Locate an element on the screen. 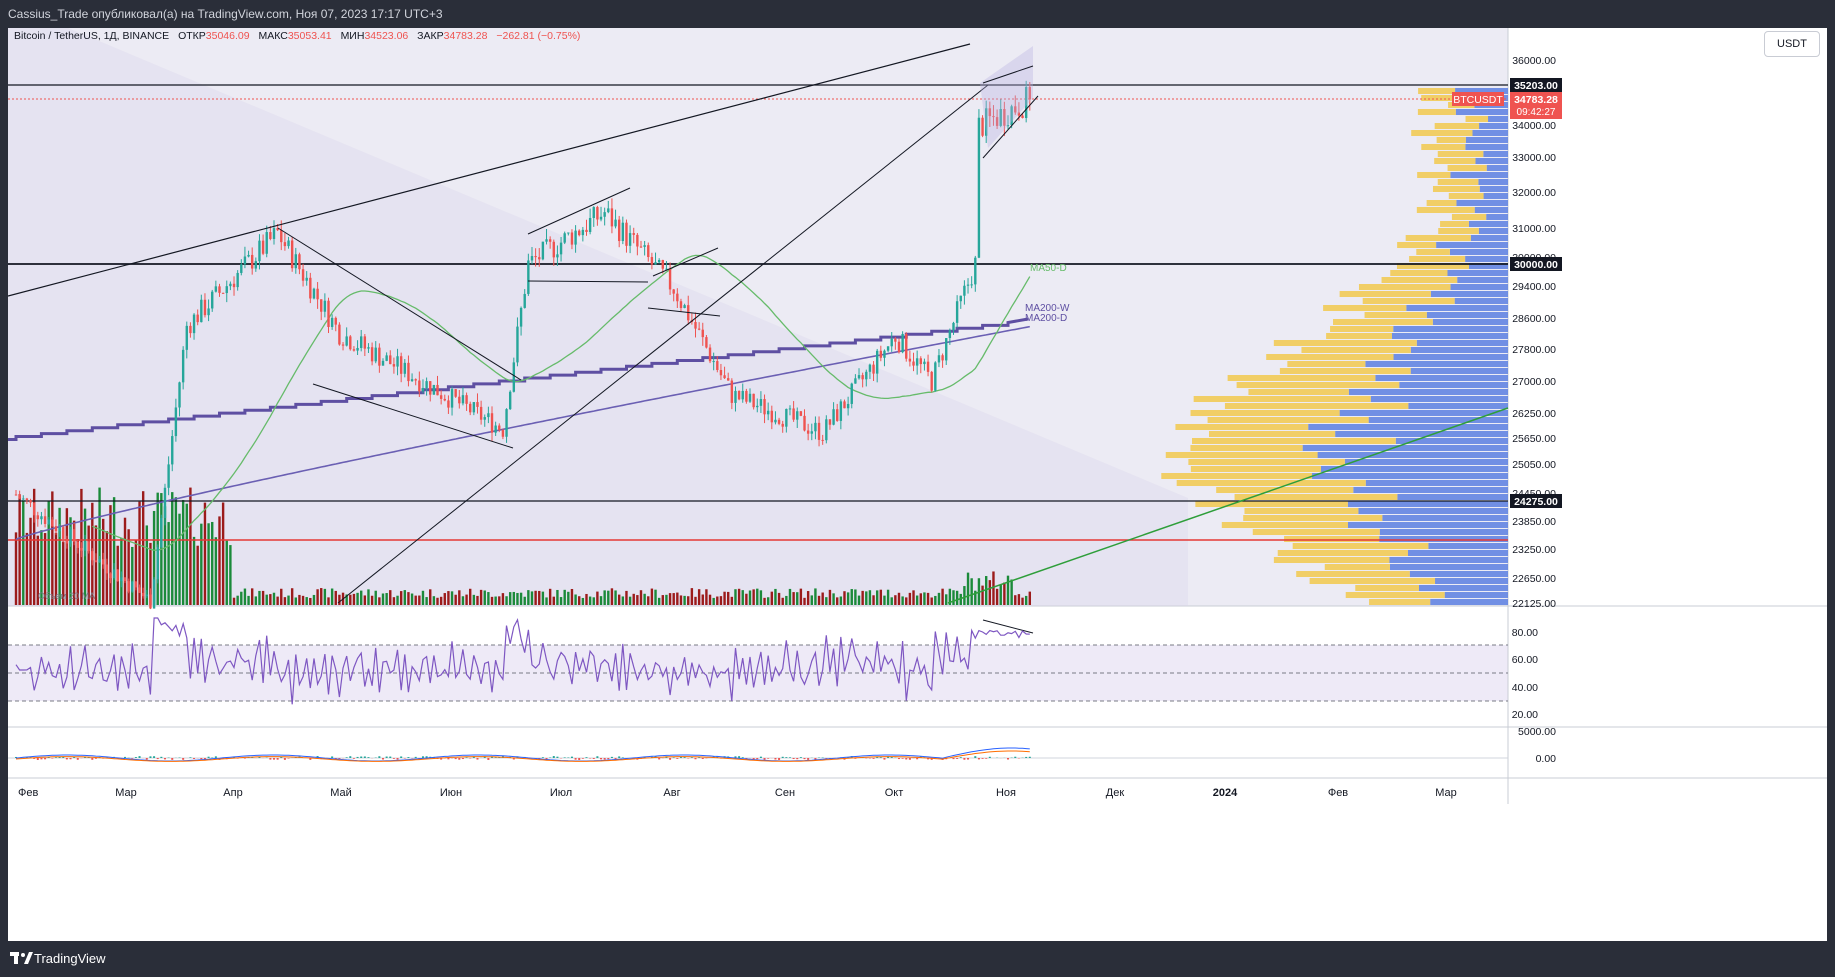 The height and width of the screenshot is (977, 1835). price-tick: 26250.00 is located at coordinates (1534, 414).